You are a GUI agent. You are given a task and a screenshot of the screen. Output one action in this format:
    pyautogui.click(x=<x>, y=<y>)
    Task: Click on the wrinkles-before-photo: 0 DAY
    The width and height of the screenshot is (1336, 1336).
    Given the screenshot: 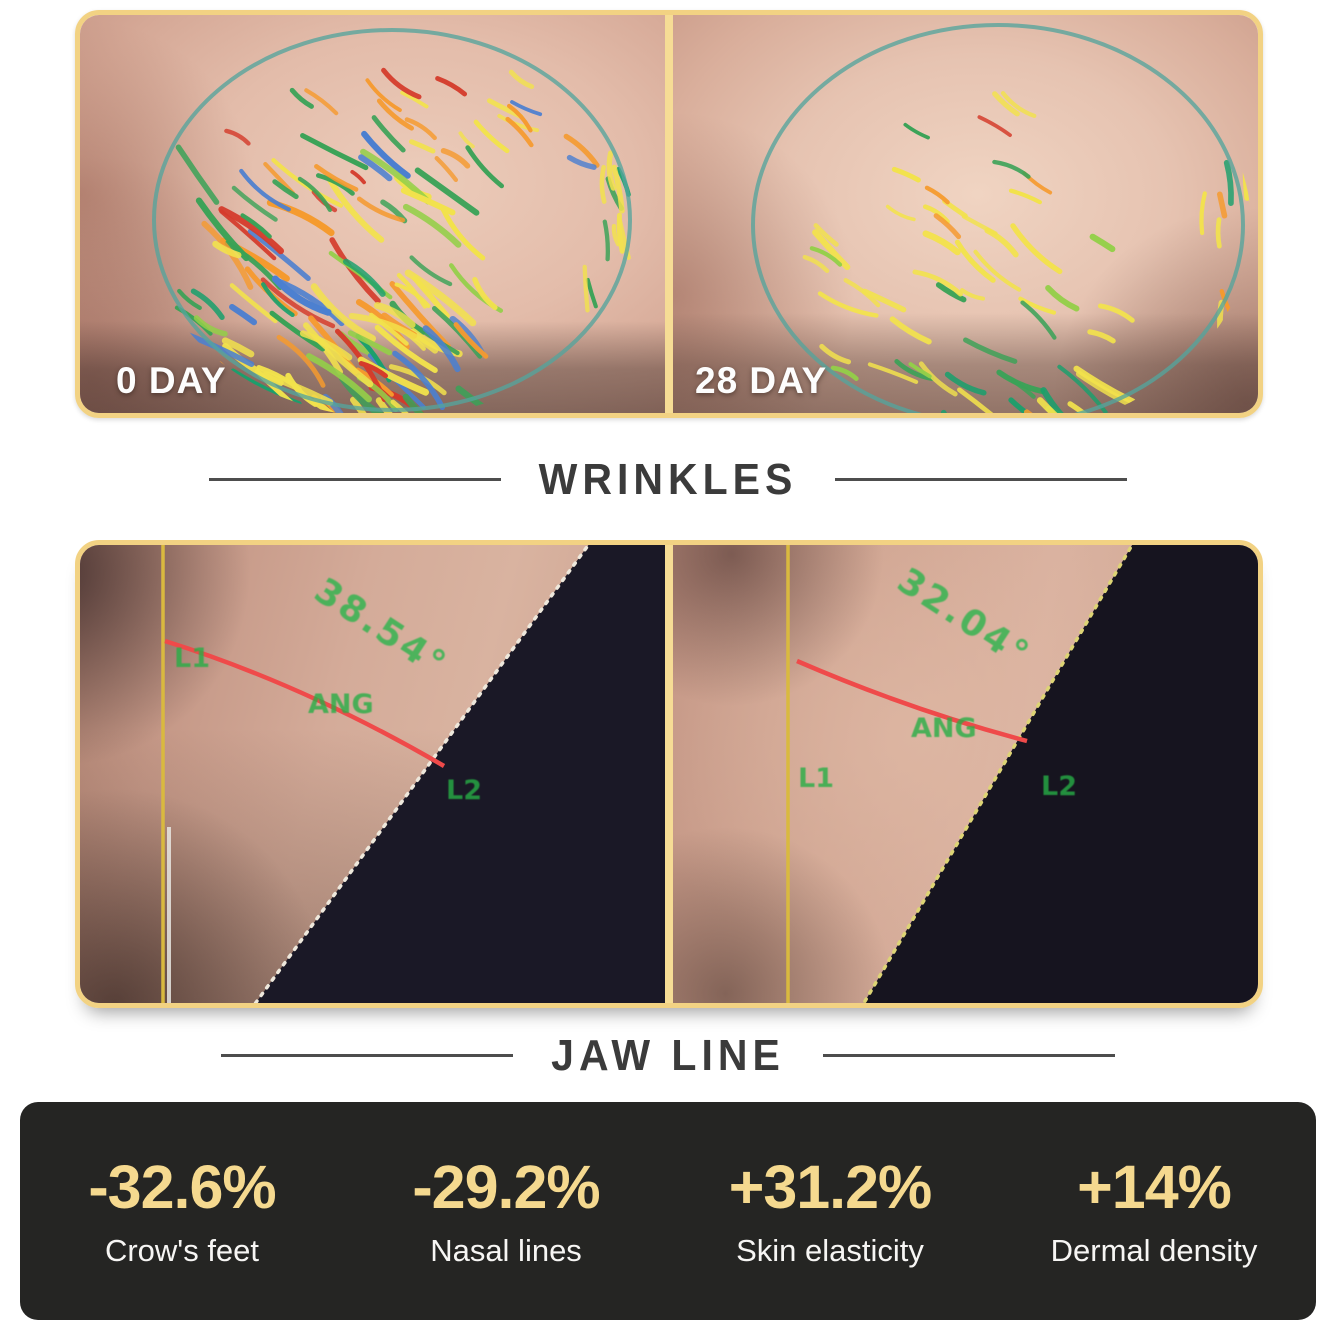 What is the action you would take?
    pyautogui.click(x=372, y=214)
    